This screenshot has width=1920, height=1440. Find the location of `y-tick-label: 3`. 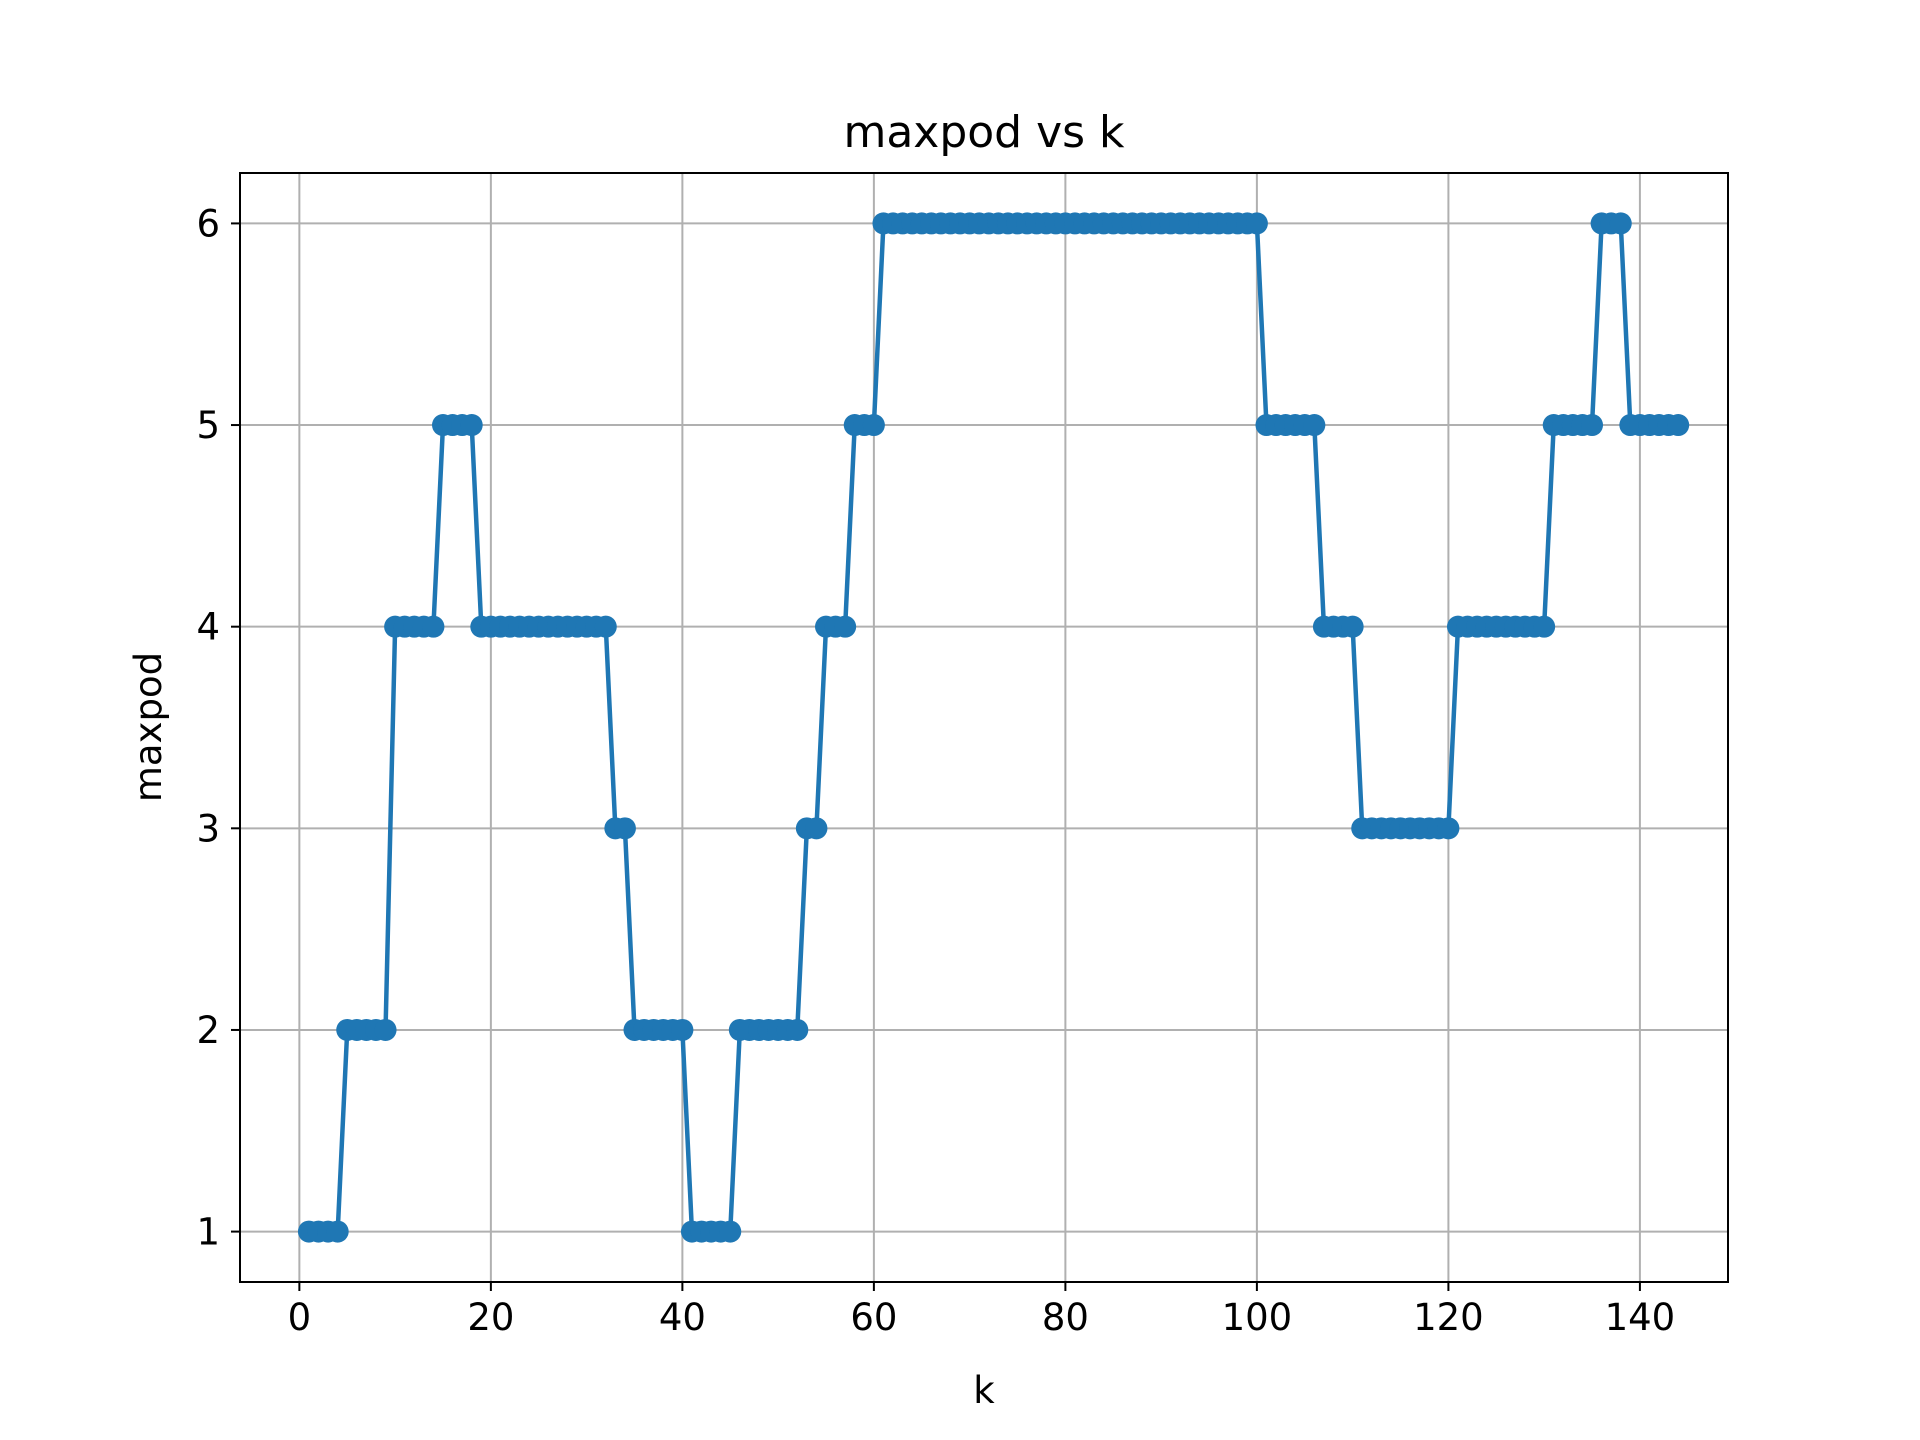

y-tick-label: 3 is located at coordinates (208, 828).